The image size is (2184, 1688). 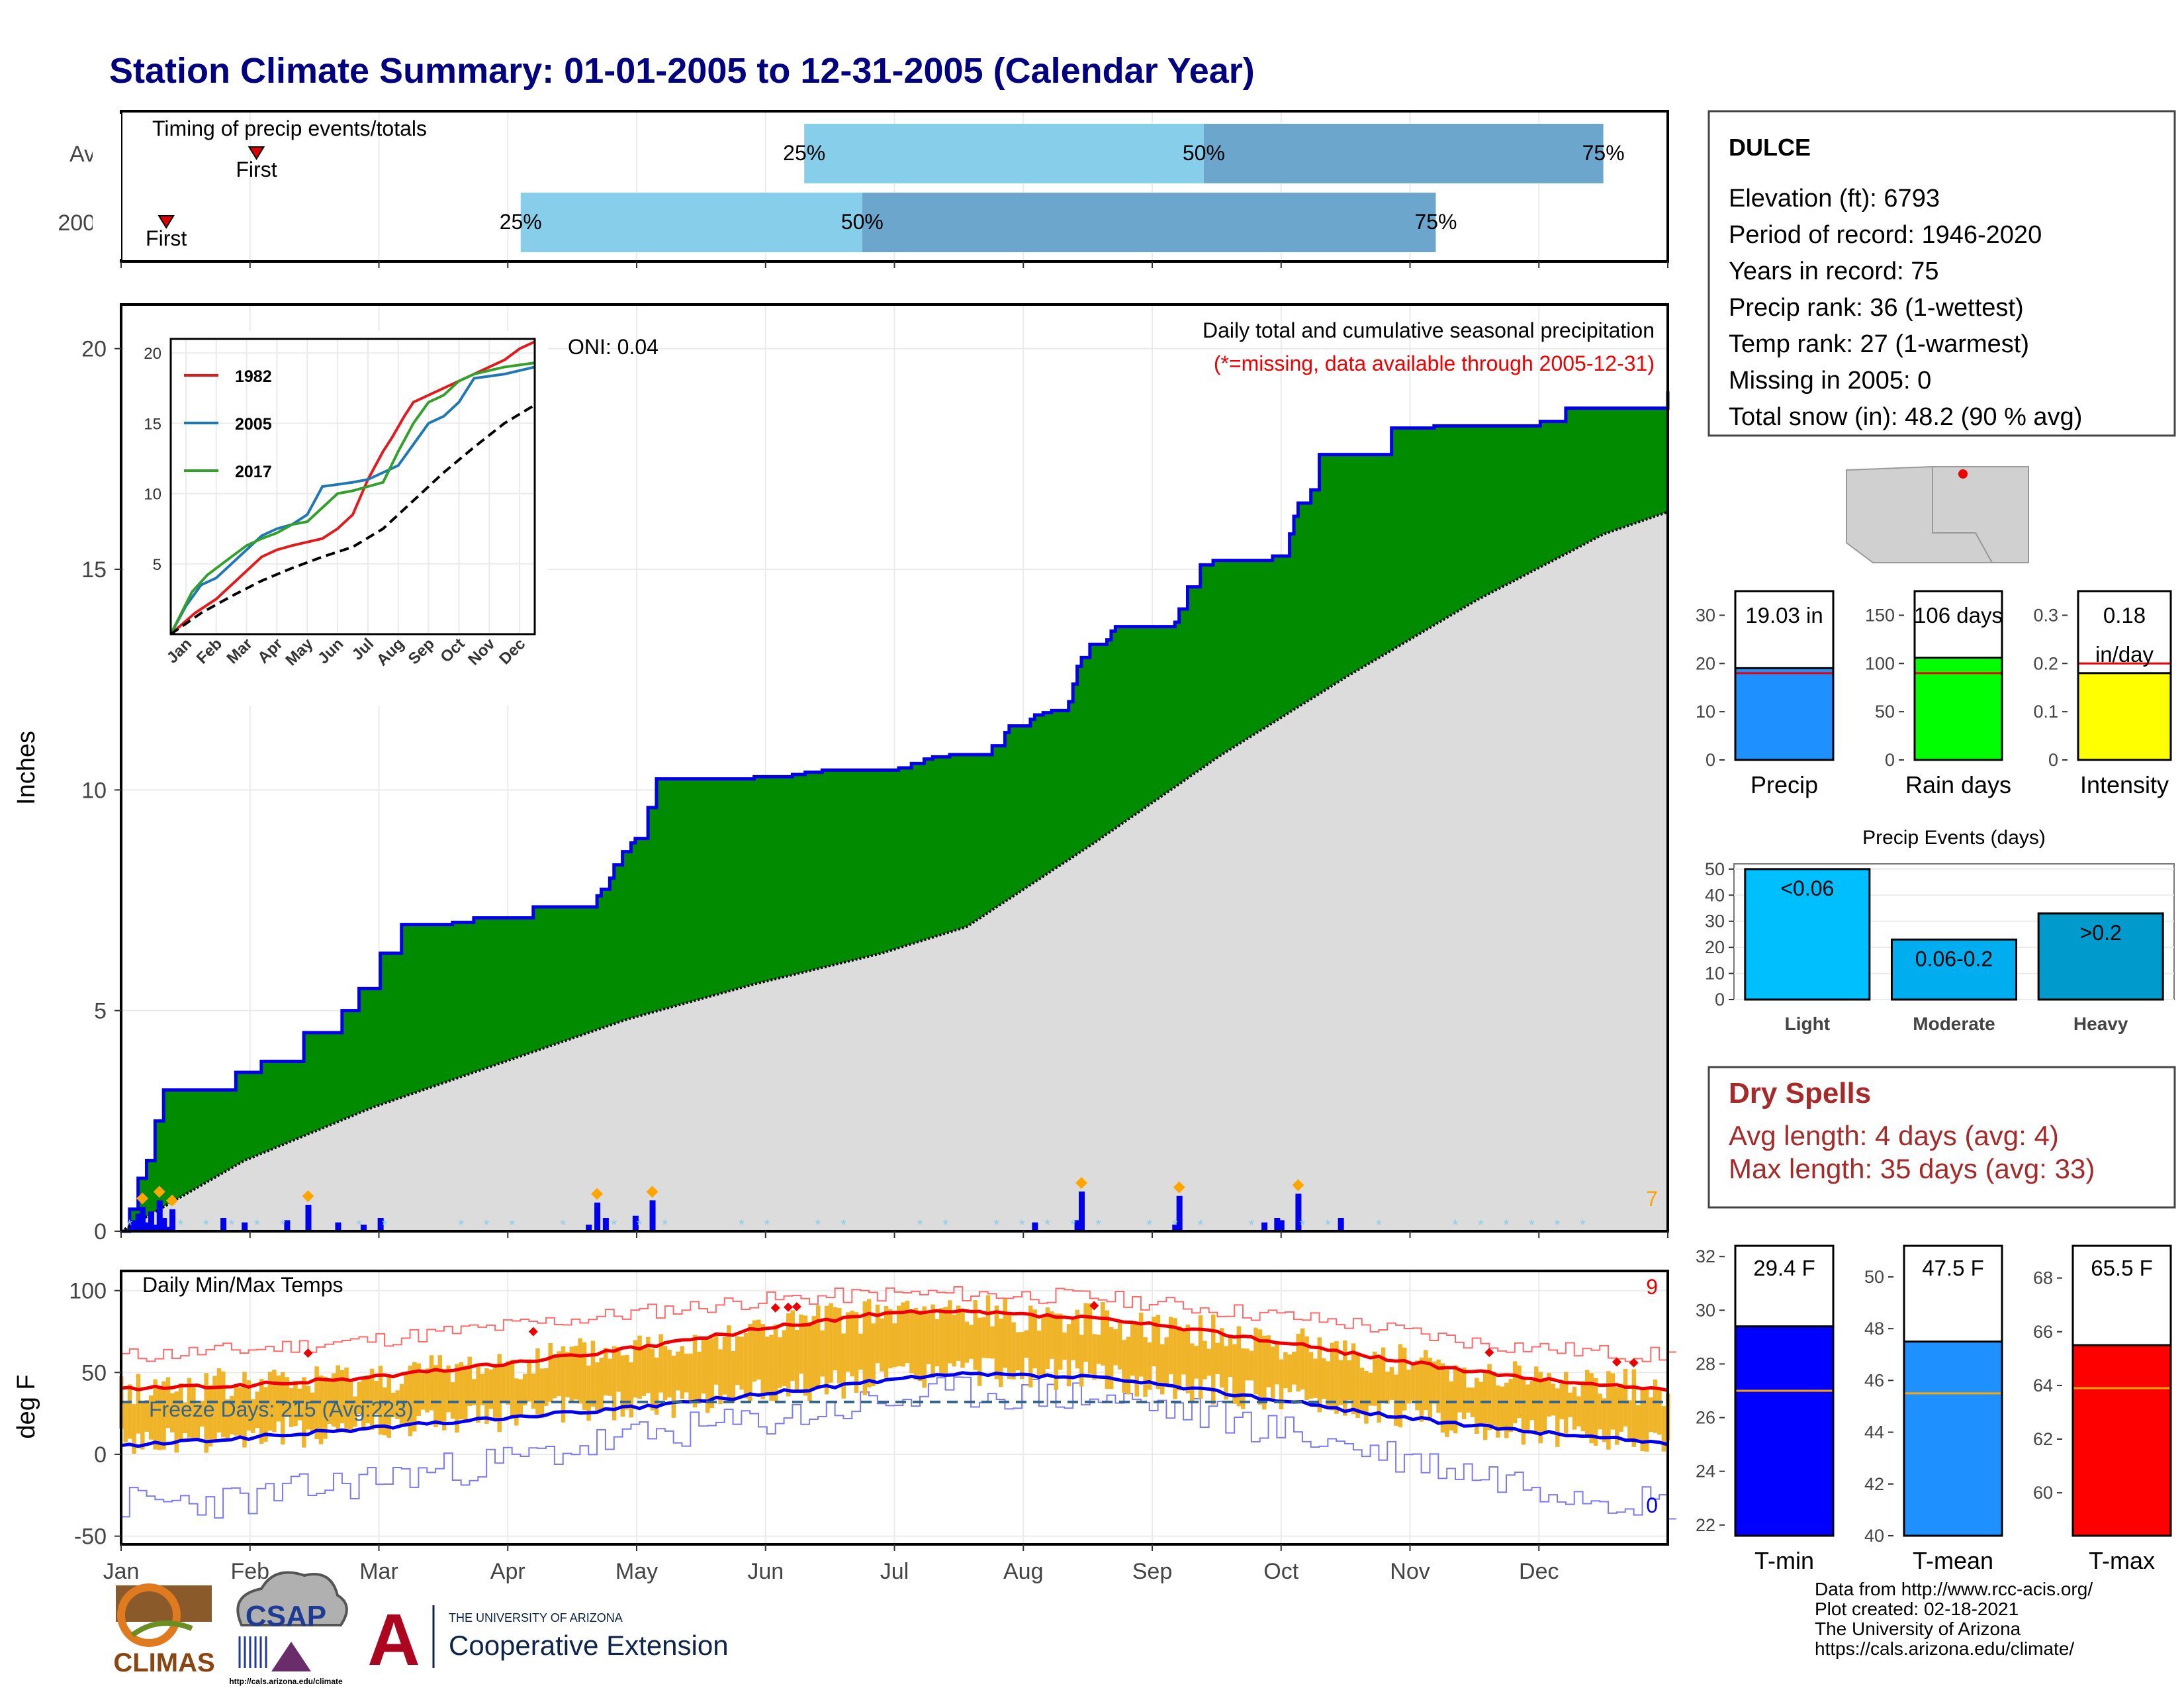 I want to click on month-label: Oct, so click(x=1280, y=1571).